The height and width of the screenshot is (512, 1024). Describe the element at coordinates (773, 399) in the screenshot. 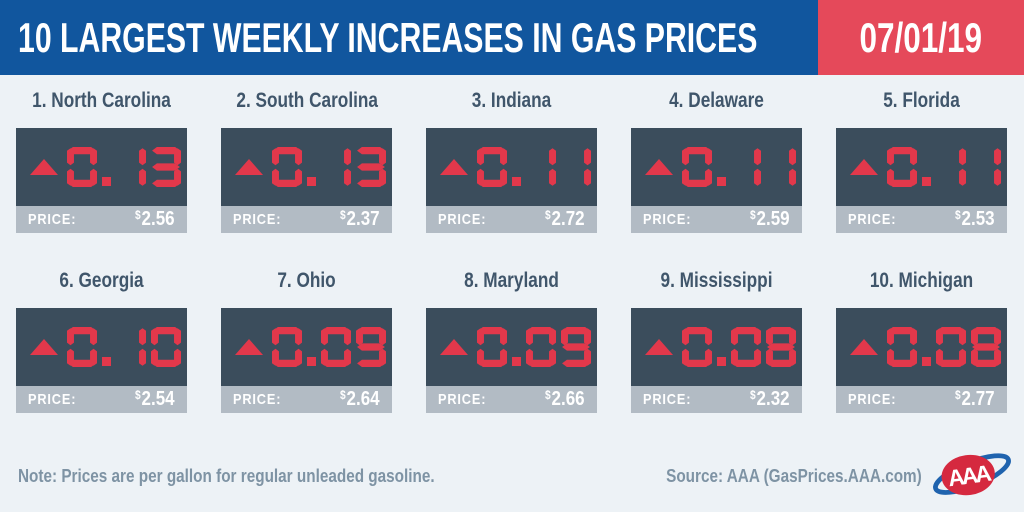

I see `price-amount: 2.32` at that location.